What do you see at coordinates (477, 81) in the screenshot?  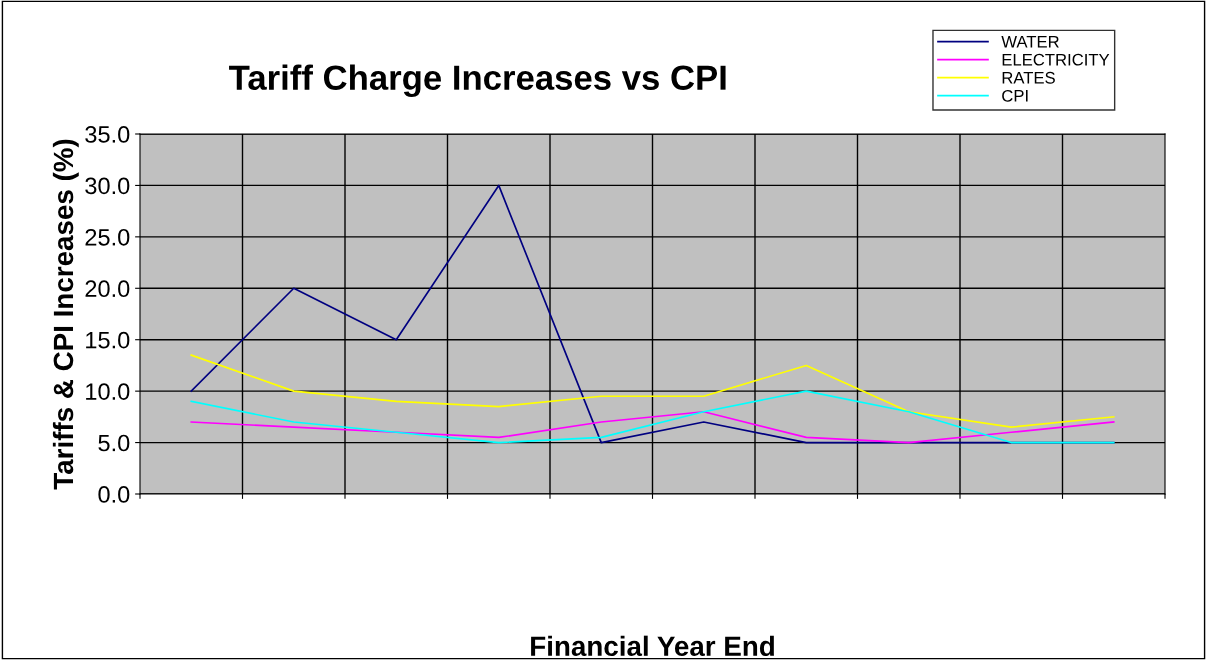 I see `chart-title: Tariff Charge Increases vs CPI` at bounding box center [477, 81].